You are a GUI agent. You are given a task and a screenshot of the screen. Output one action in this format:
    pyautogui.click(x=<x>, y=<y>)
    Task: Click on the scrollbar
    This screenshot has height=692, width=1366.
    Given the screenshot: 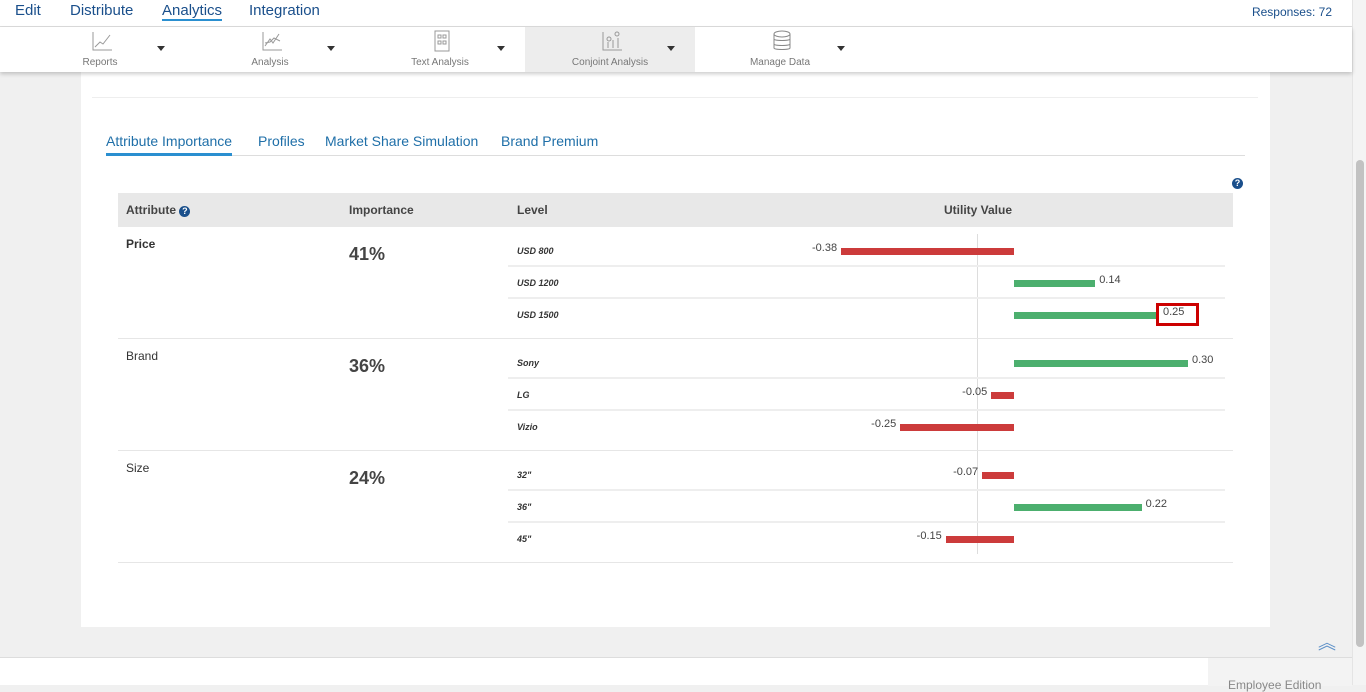 What is the action you would take?
    pyautogui.click(x=1359, y=342)
    